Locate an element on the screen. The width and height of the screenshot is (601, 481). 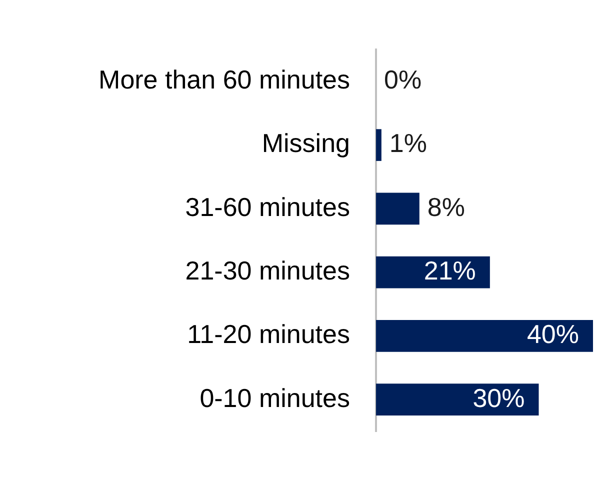
y-tick-label: 11-20 minutes is located at coordinates (268, 334).